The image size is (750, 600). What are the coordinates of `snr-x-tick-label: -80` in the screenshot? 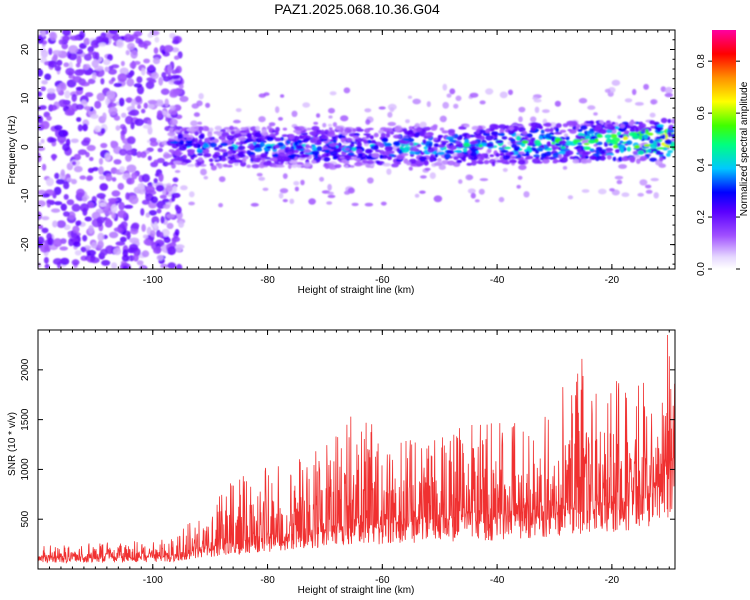 It's located at (267, 580).